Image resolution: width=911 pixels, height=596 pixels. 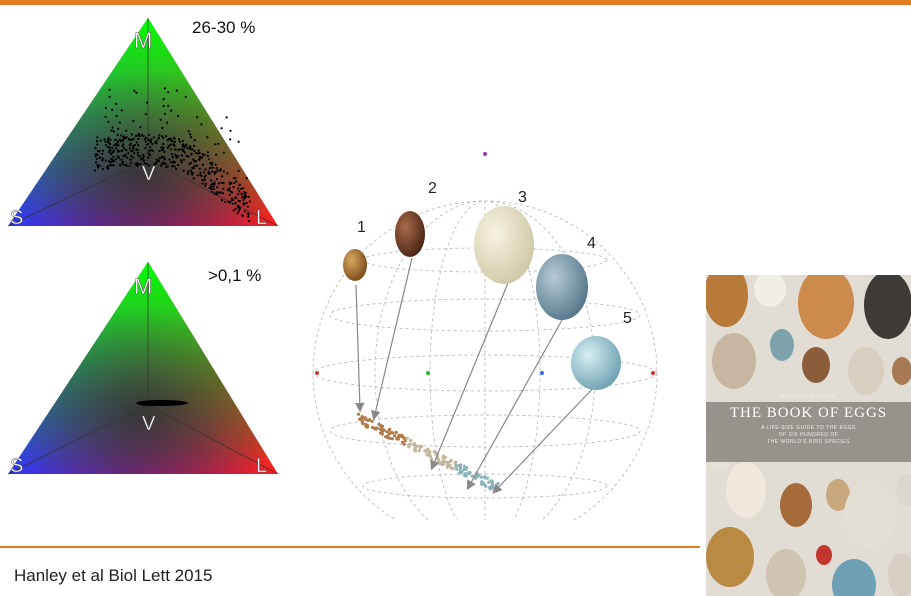 What do you see at coordinates (149, 174) in the screenshot?
I see `top-label-v: V` at bounding box center [149, 174].